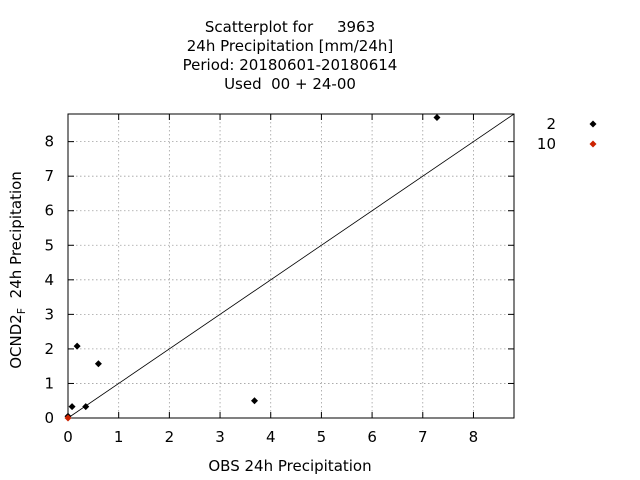 The height and width of the screenshot is (480, 640). What do you see at coordinates (16, 341) in the screenshot?
I see `y-axis-label-main: OCND2` at bounding box center [16, 341].